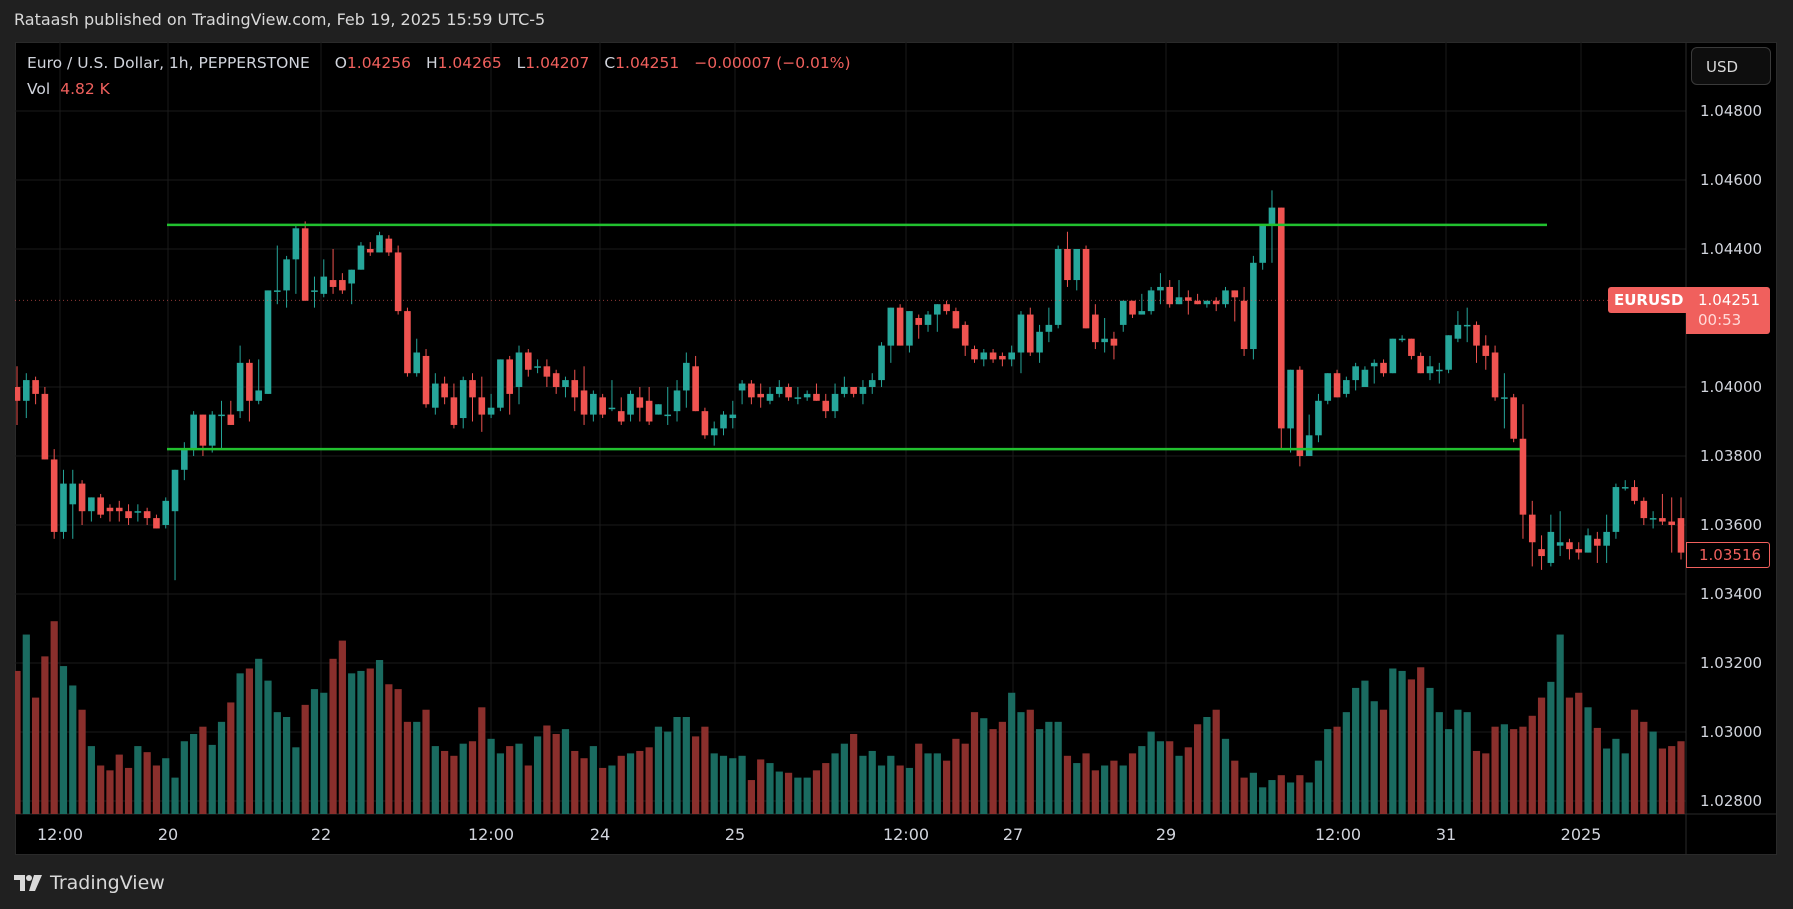  Describe the element at coordinates (1581, 834) in the screenshot. I see `time-tick-label: 2025` at that location.